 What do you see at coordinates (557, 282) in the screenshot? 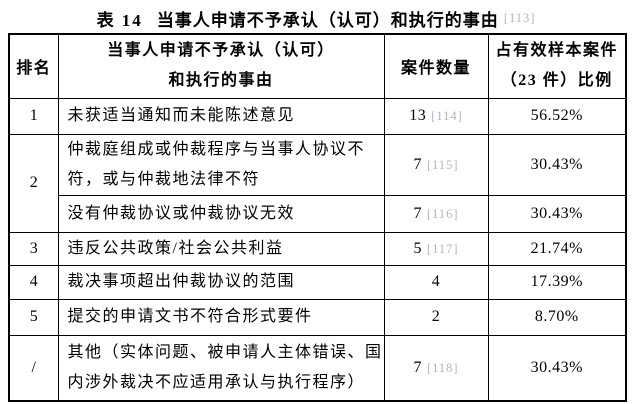
I see `ratio-cell: 17.39%` at bounding box center [557, 282].